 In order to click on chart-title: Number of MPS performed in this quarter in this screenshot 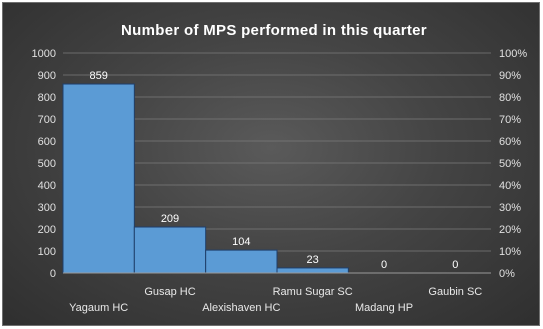, I will do `click(274, 30)`.